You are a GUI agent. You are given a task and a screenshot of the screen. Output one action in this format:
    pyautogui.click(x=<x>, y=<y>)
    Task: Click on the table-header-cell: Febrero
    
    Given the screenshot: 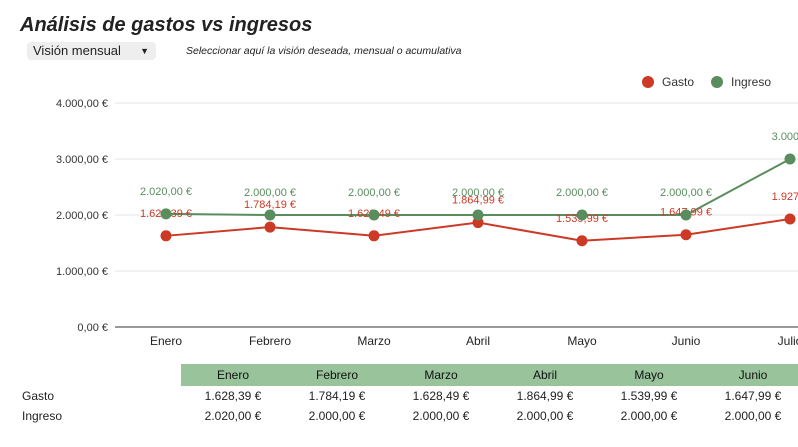 What is the action you would take?
    pyautogui.click(x=337, y=375)
    